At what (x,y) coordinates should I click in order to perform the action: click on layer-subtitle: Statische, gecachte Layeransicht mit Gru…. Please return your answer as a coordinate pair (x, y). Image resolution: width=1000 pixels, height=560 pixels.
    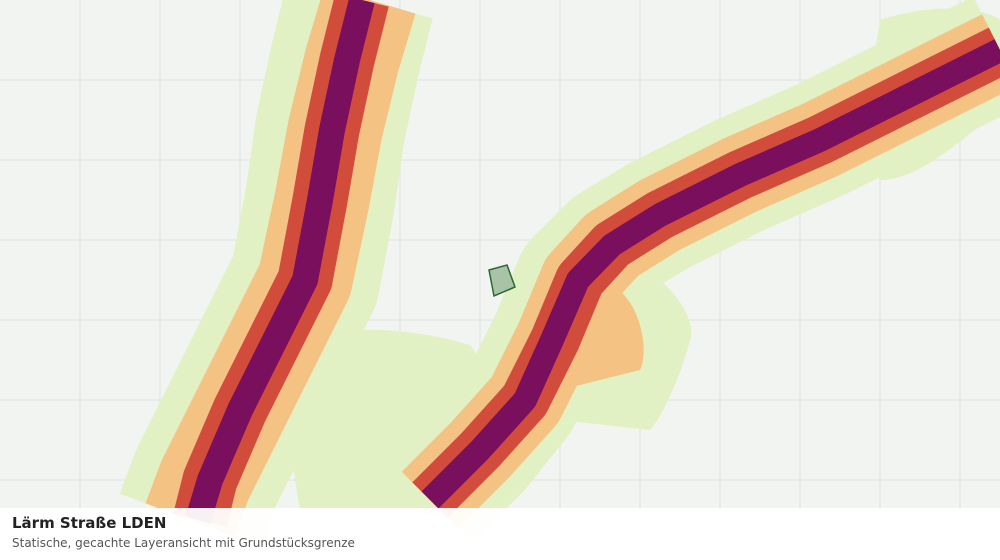
    Looking at the image, I should click on (183, 543).